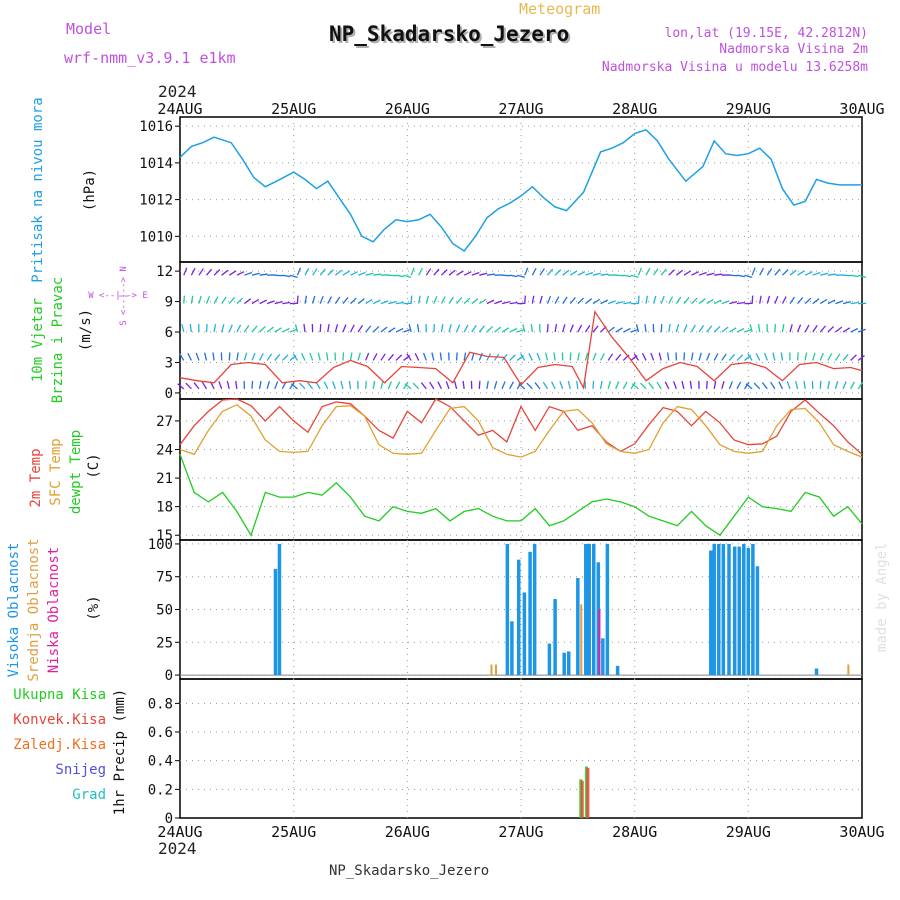  I want to click on x-tick-label-top: 24AUG, so click(179, 109).